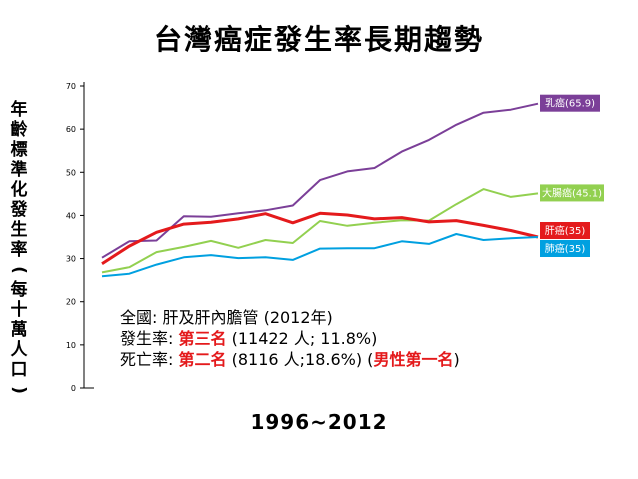 The image size is (638, 479). I want to click on note-line-3-rank: 第二名, so click(202, 359).